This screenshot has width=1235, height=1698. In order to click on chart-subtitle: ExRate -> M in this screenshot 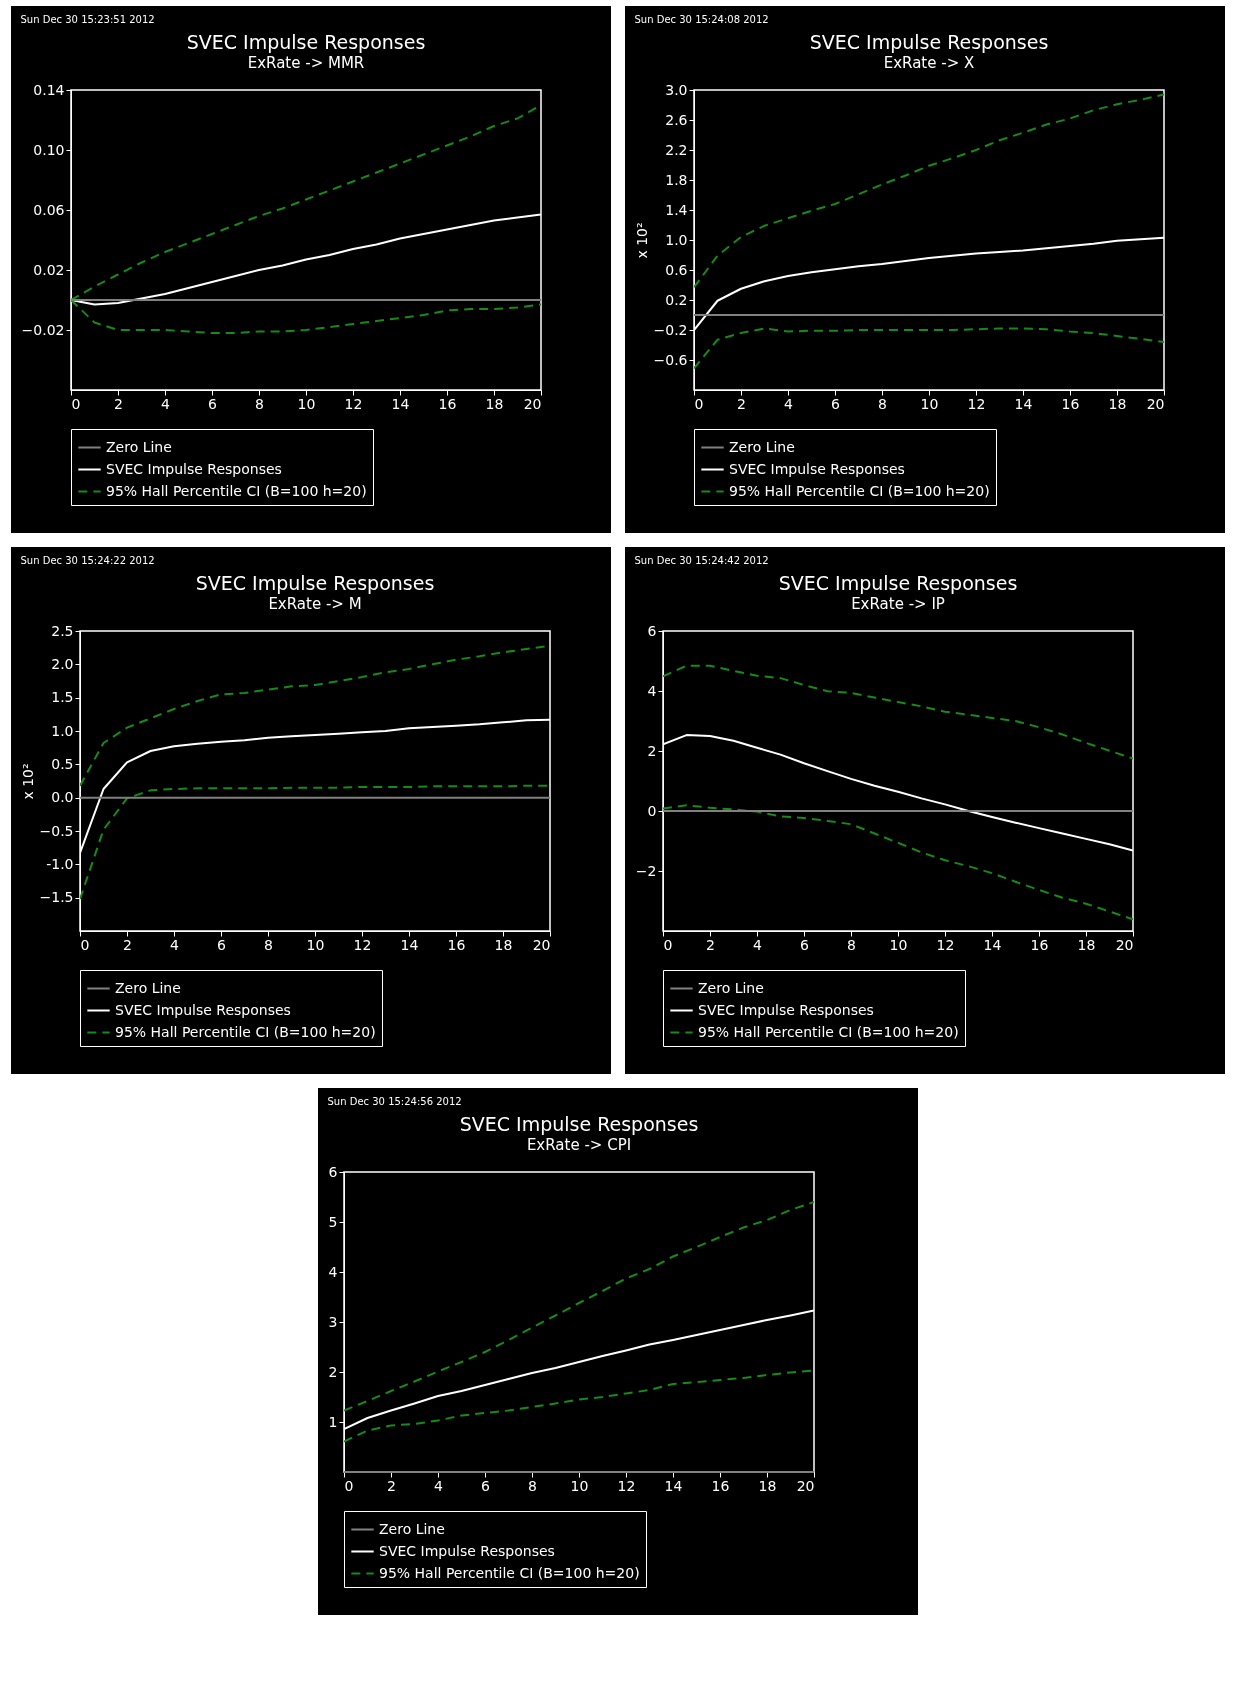, I will do `click(314, 604)`.